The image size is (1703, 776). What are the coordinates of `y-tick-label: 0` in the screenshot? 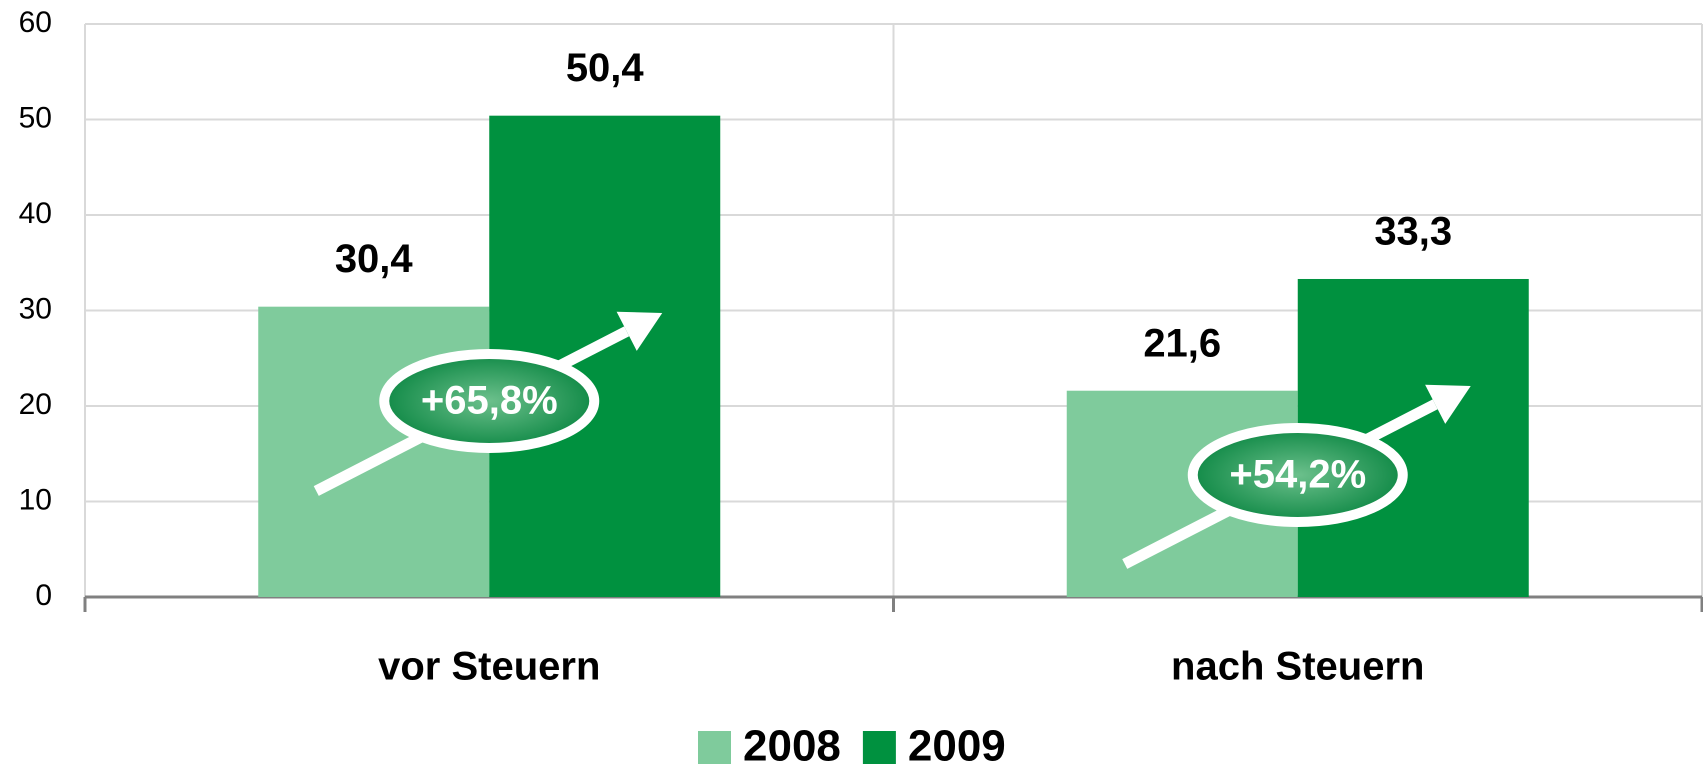 It's located at (43, 595).